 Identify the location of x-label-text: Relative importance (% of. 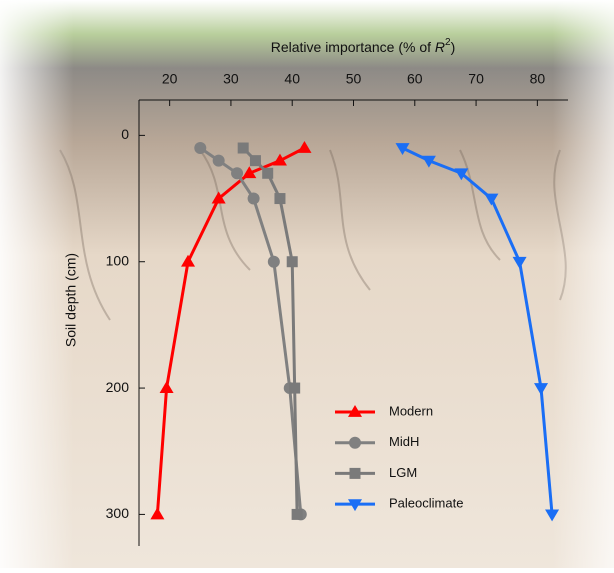
(353, 47).